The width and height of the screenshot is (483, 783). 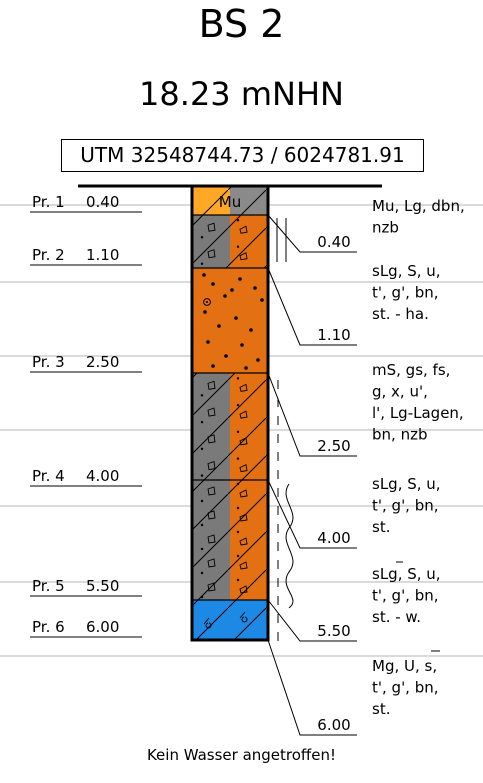 What do you see at coordinates (211, 320) in the screenshot?
I see `layer-3-left` at bounding box center [211, 320].